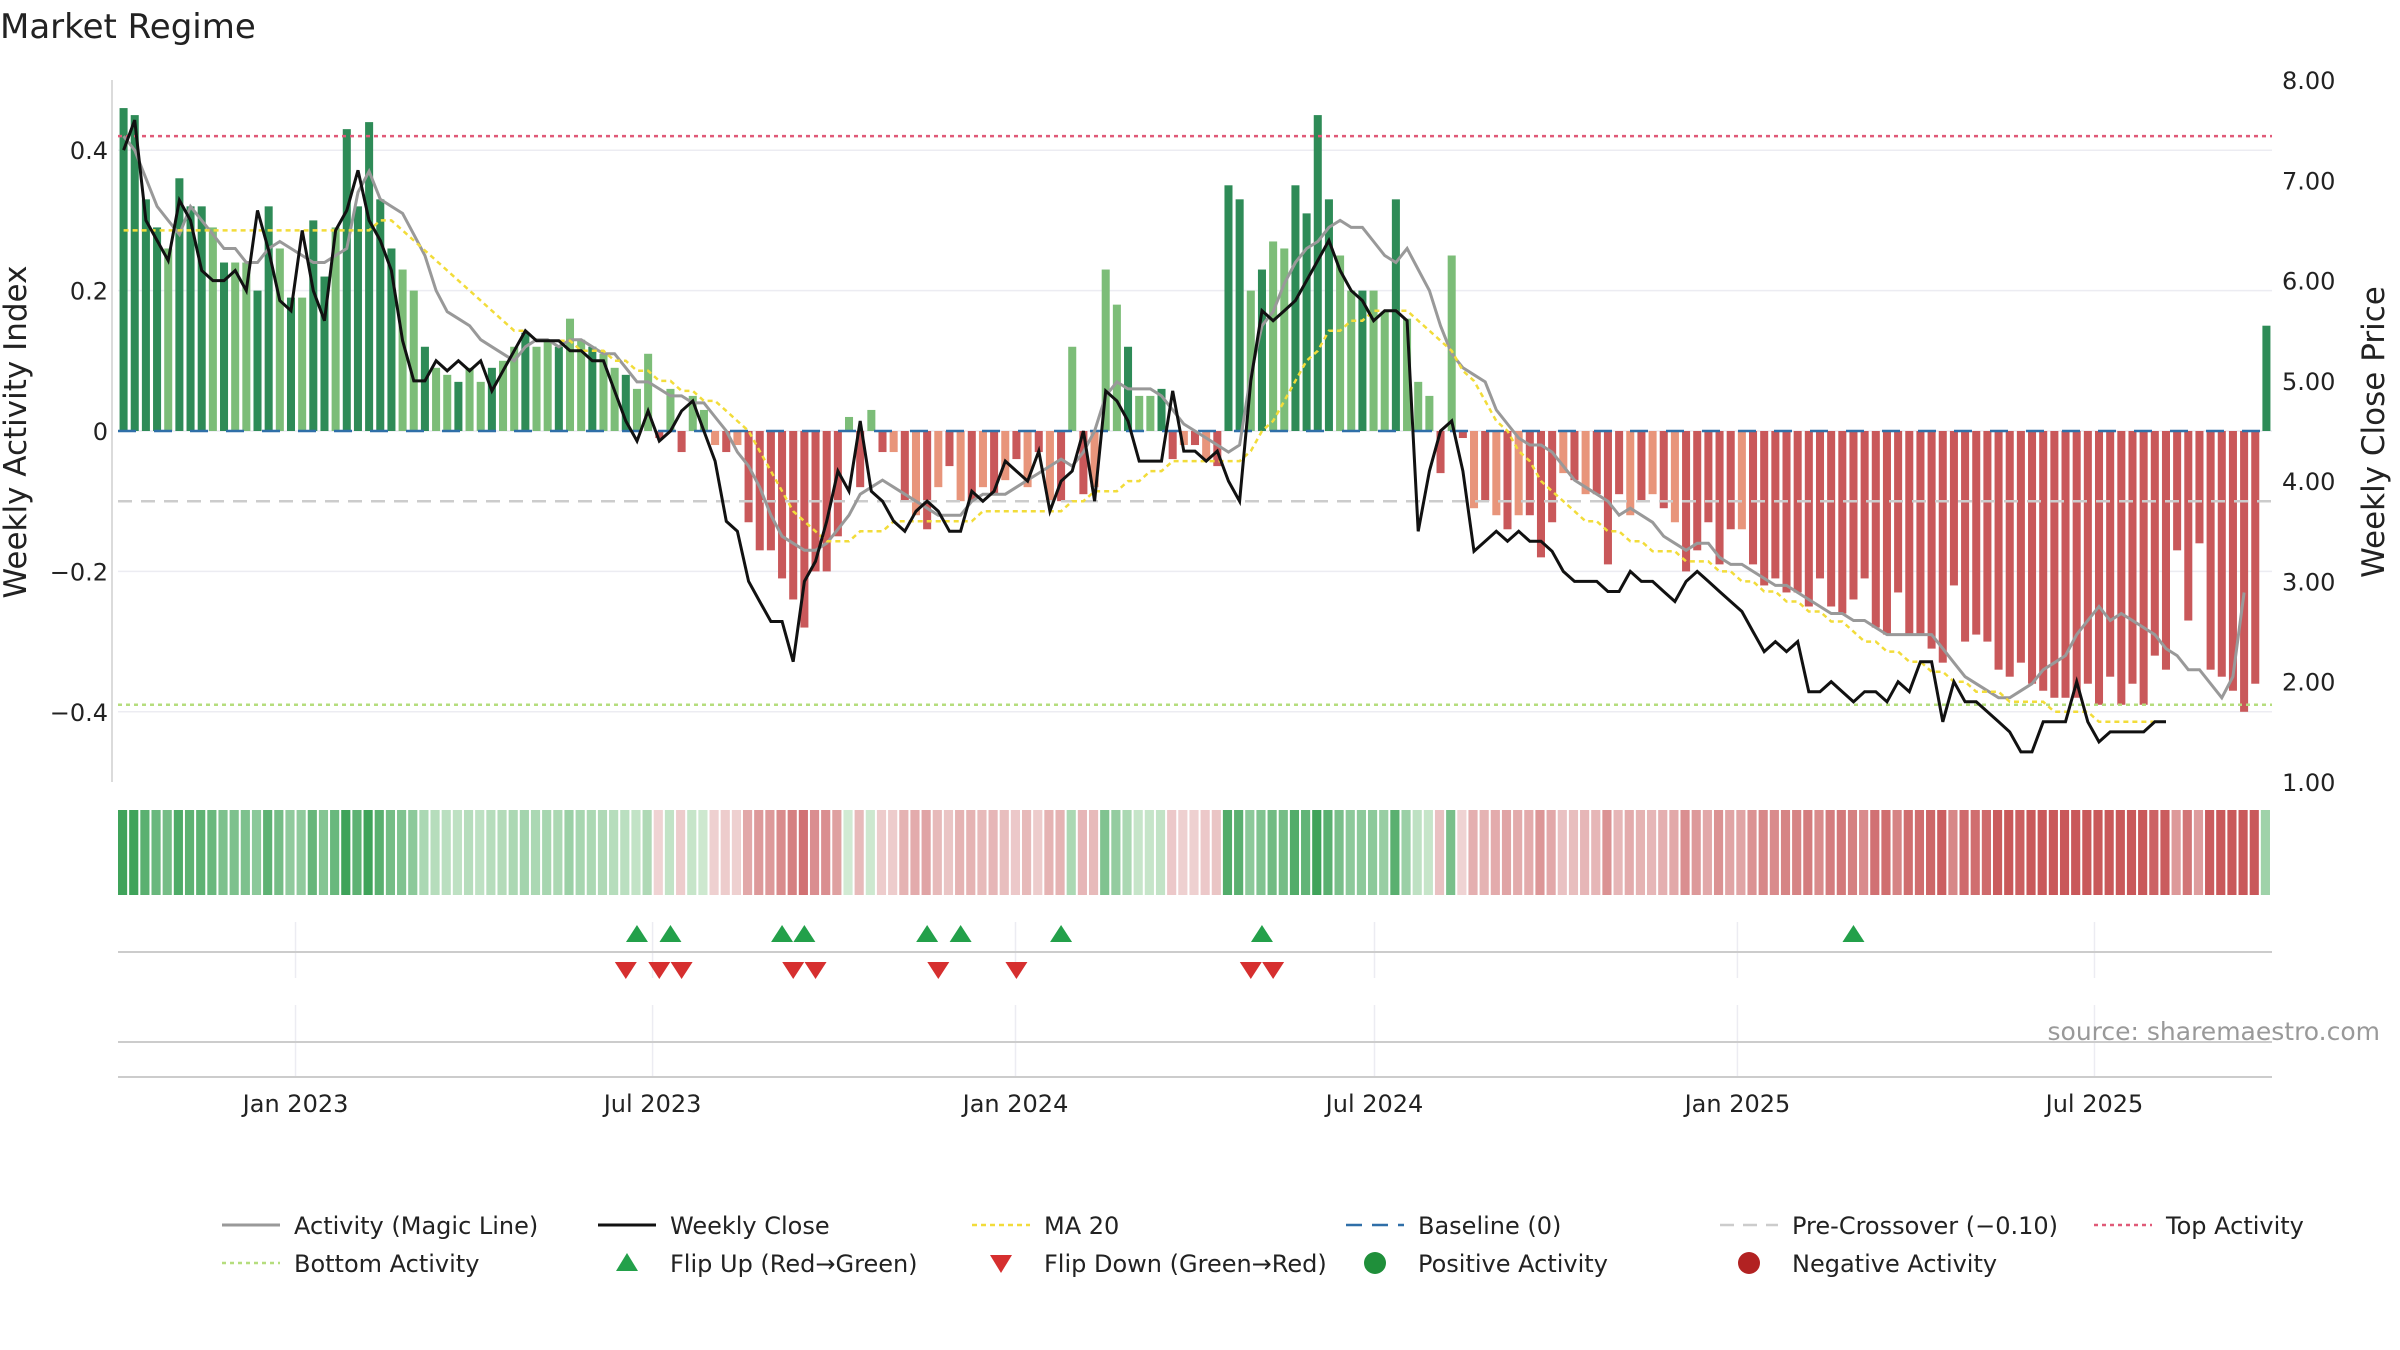 This screenshot has height=1350, width=2400. I want to click on source-label: source: sharemaestro.com, so click(2214, 1031).